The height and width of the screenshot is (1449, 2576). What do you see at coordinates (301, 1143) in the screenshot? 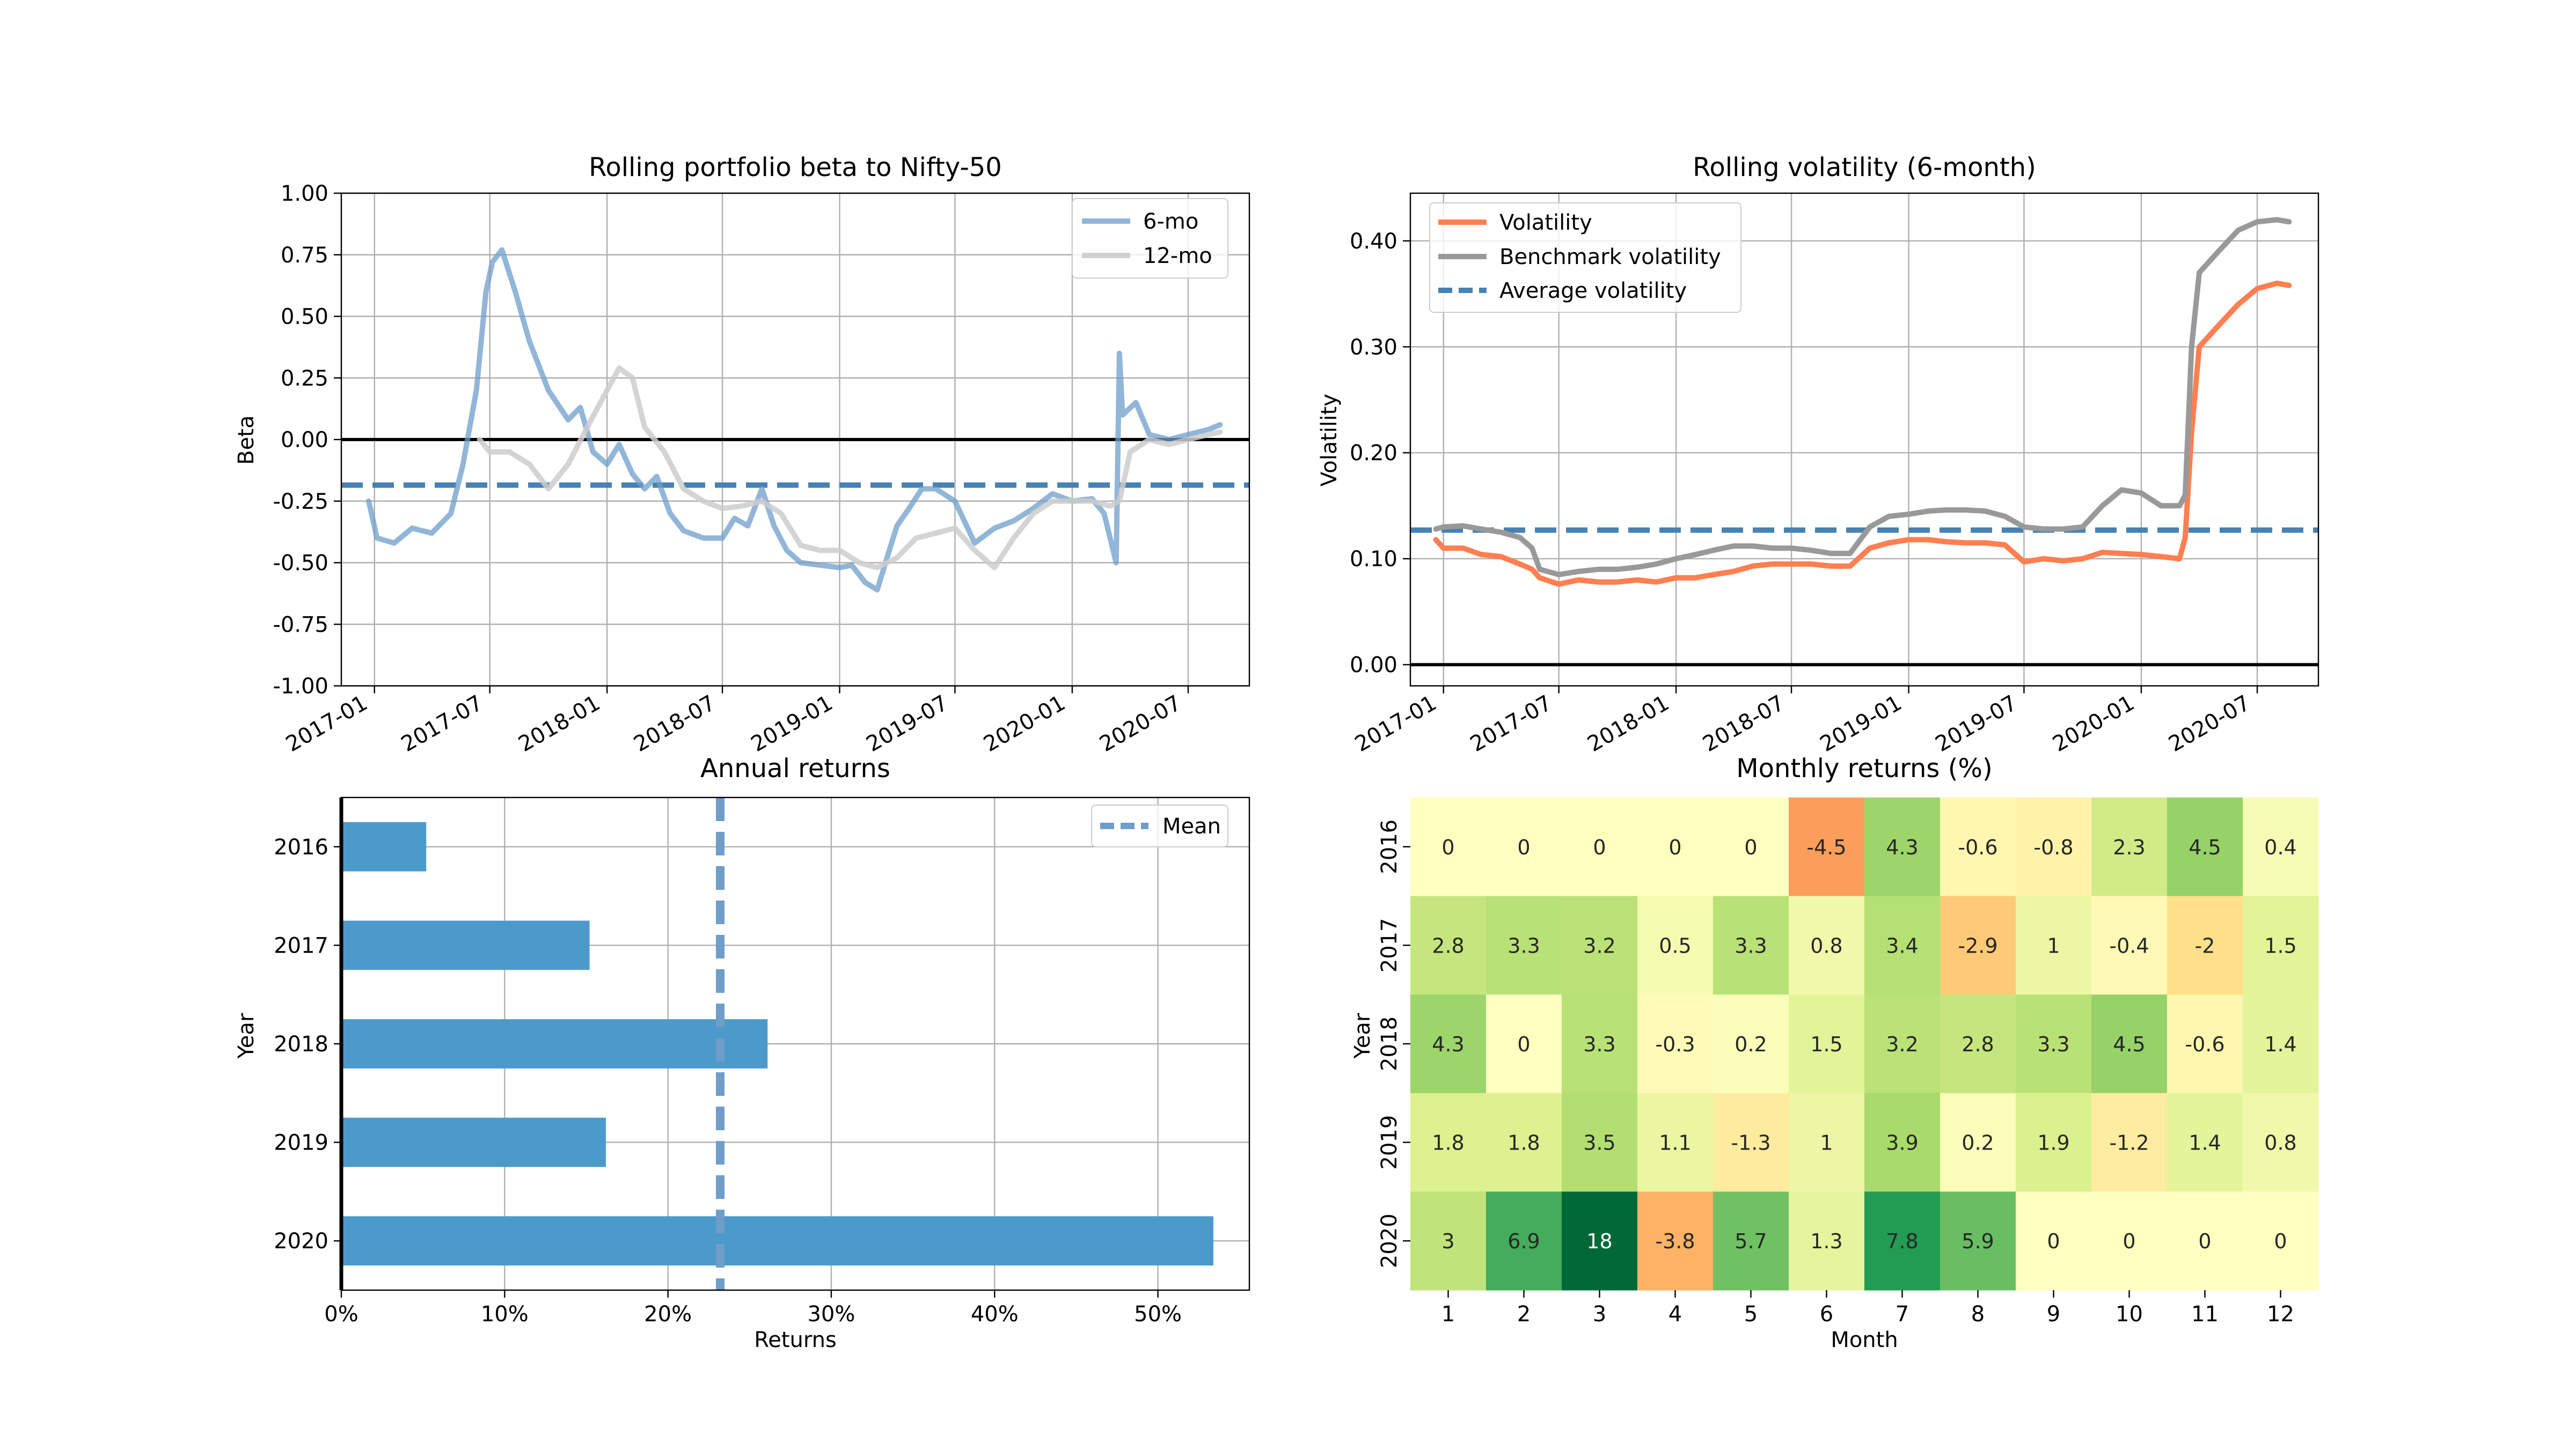
I see `year-tick-label: 2019` at bounding box center [301, 1143].